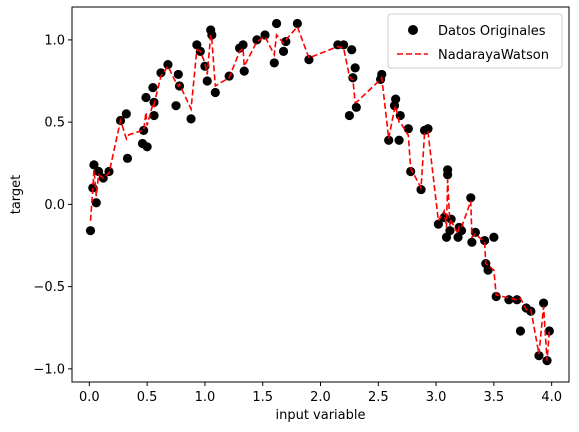  Describe the element at coordinates (494, 397) in the screenshot. I see `x-tick-label: 3.5` at that location.